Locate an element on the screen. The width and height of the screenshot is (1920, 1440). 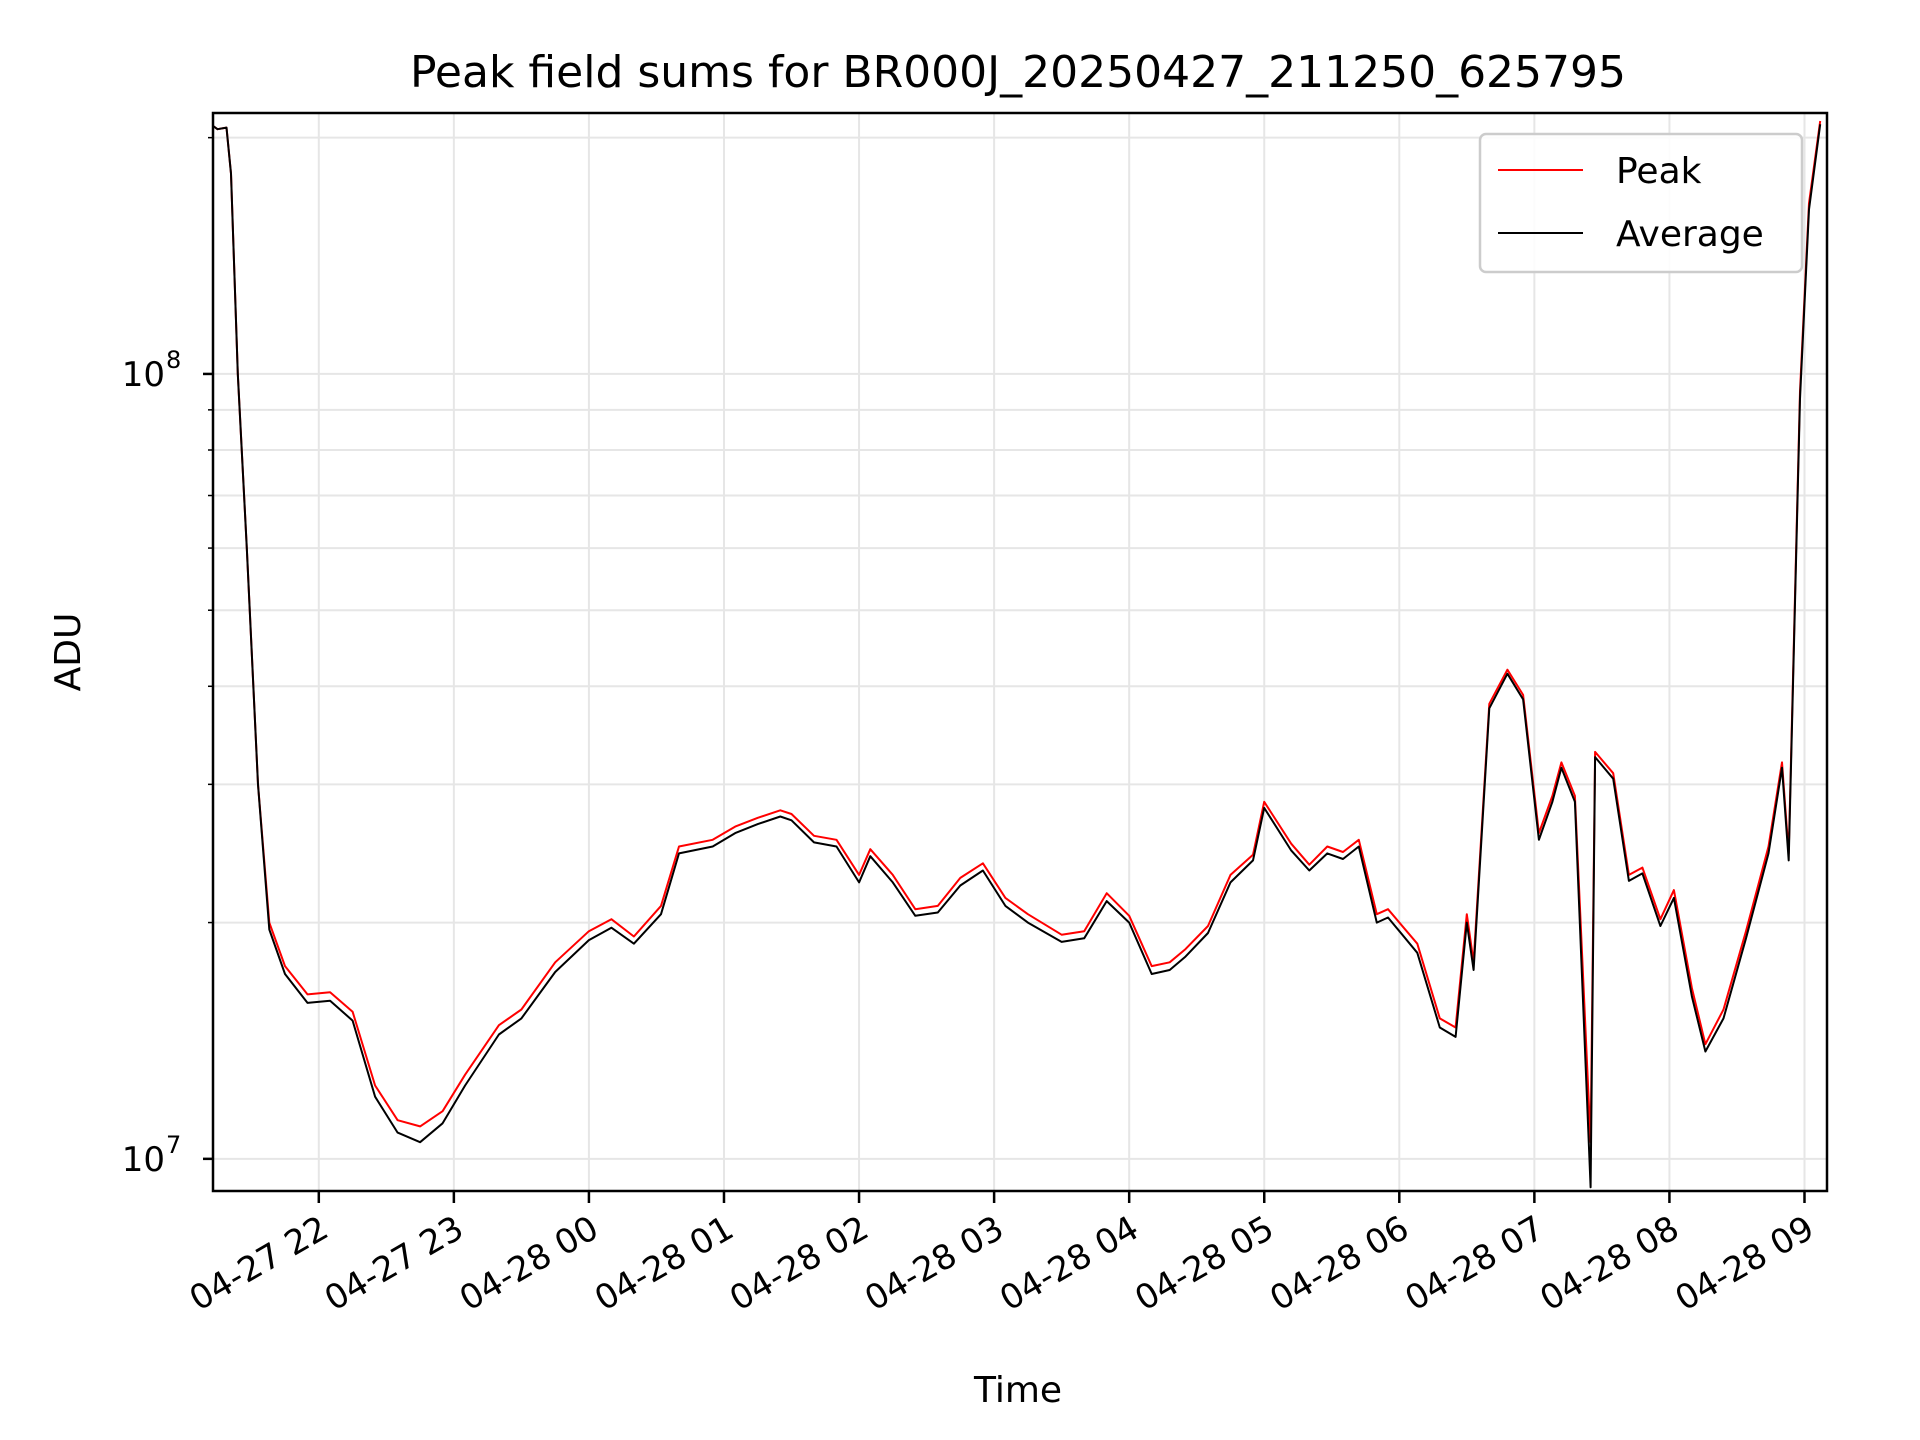
legend-box is located at coordinates (1641, 203).